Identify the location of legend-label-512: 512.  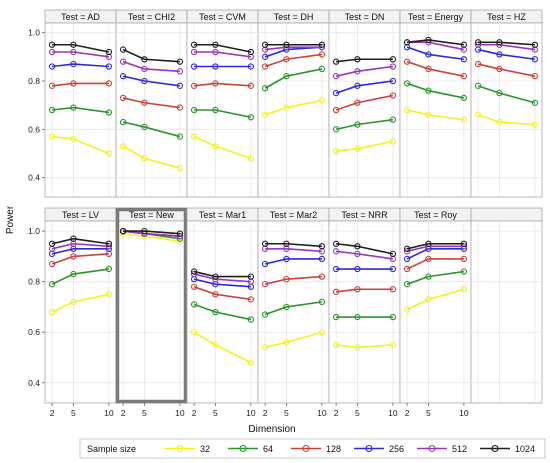
(459, 449).